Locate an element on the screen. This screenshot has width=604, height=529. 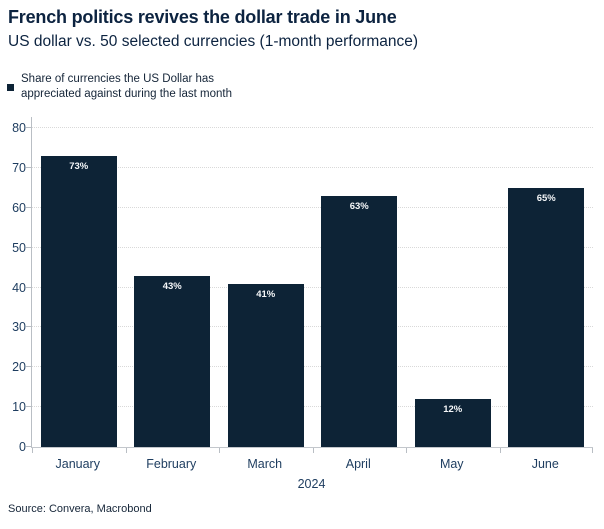
legend-label-line1: Share of currencies the US Dollar has is located at coordinates (118, 79).